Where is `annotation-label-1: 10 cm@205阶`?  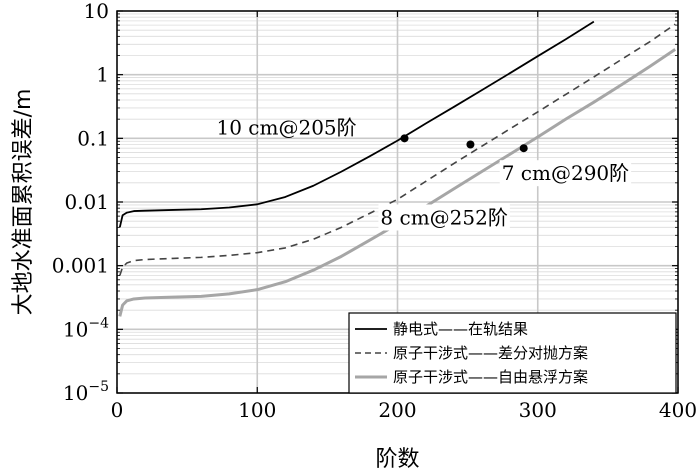 annotation-label-1: 10 cm@205阶 is located at coordinates (287, 127).